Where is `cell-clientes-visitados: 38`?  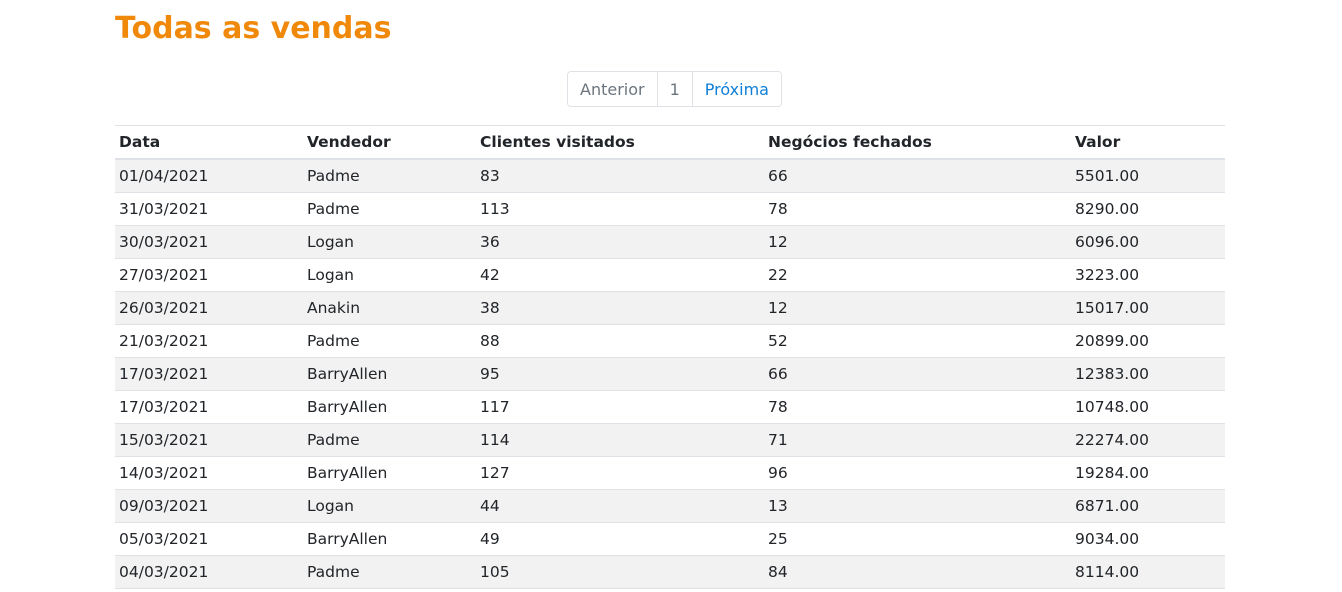 cell-clientes-visitados: 38 is located at coordinates (620, 308).